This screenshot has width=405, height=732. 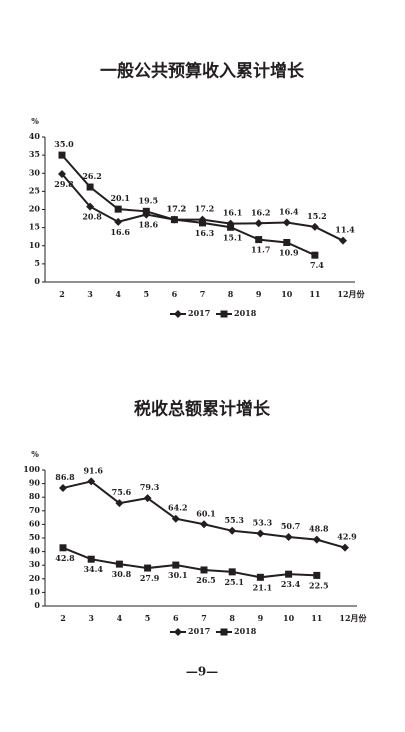 I want to click on data-label: 26.5, so click(x=205, y=580).